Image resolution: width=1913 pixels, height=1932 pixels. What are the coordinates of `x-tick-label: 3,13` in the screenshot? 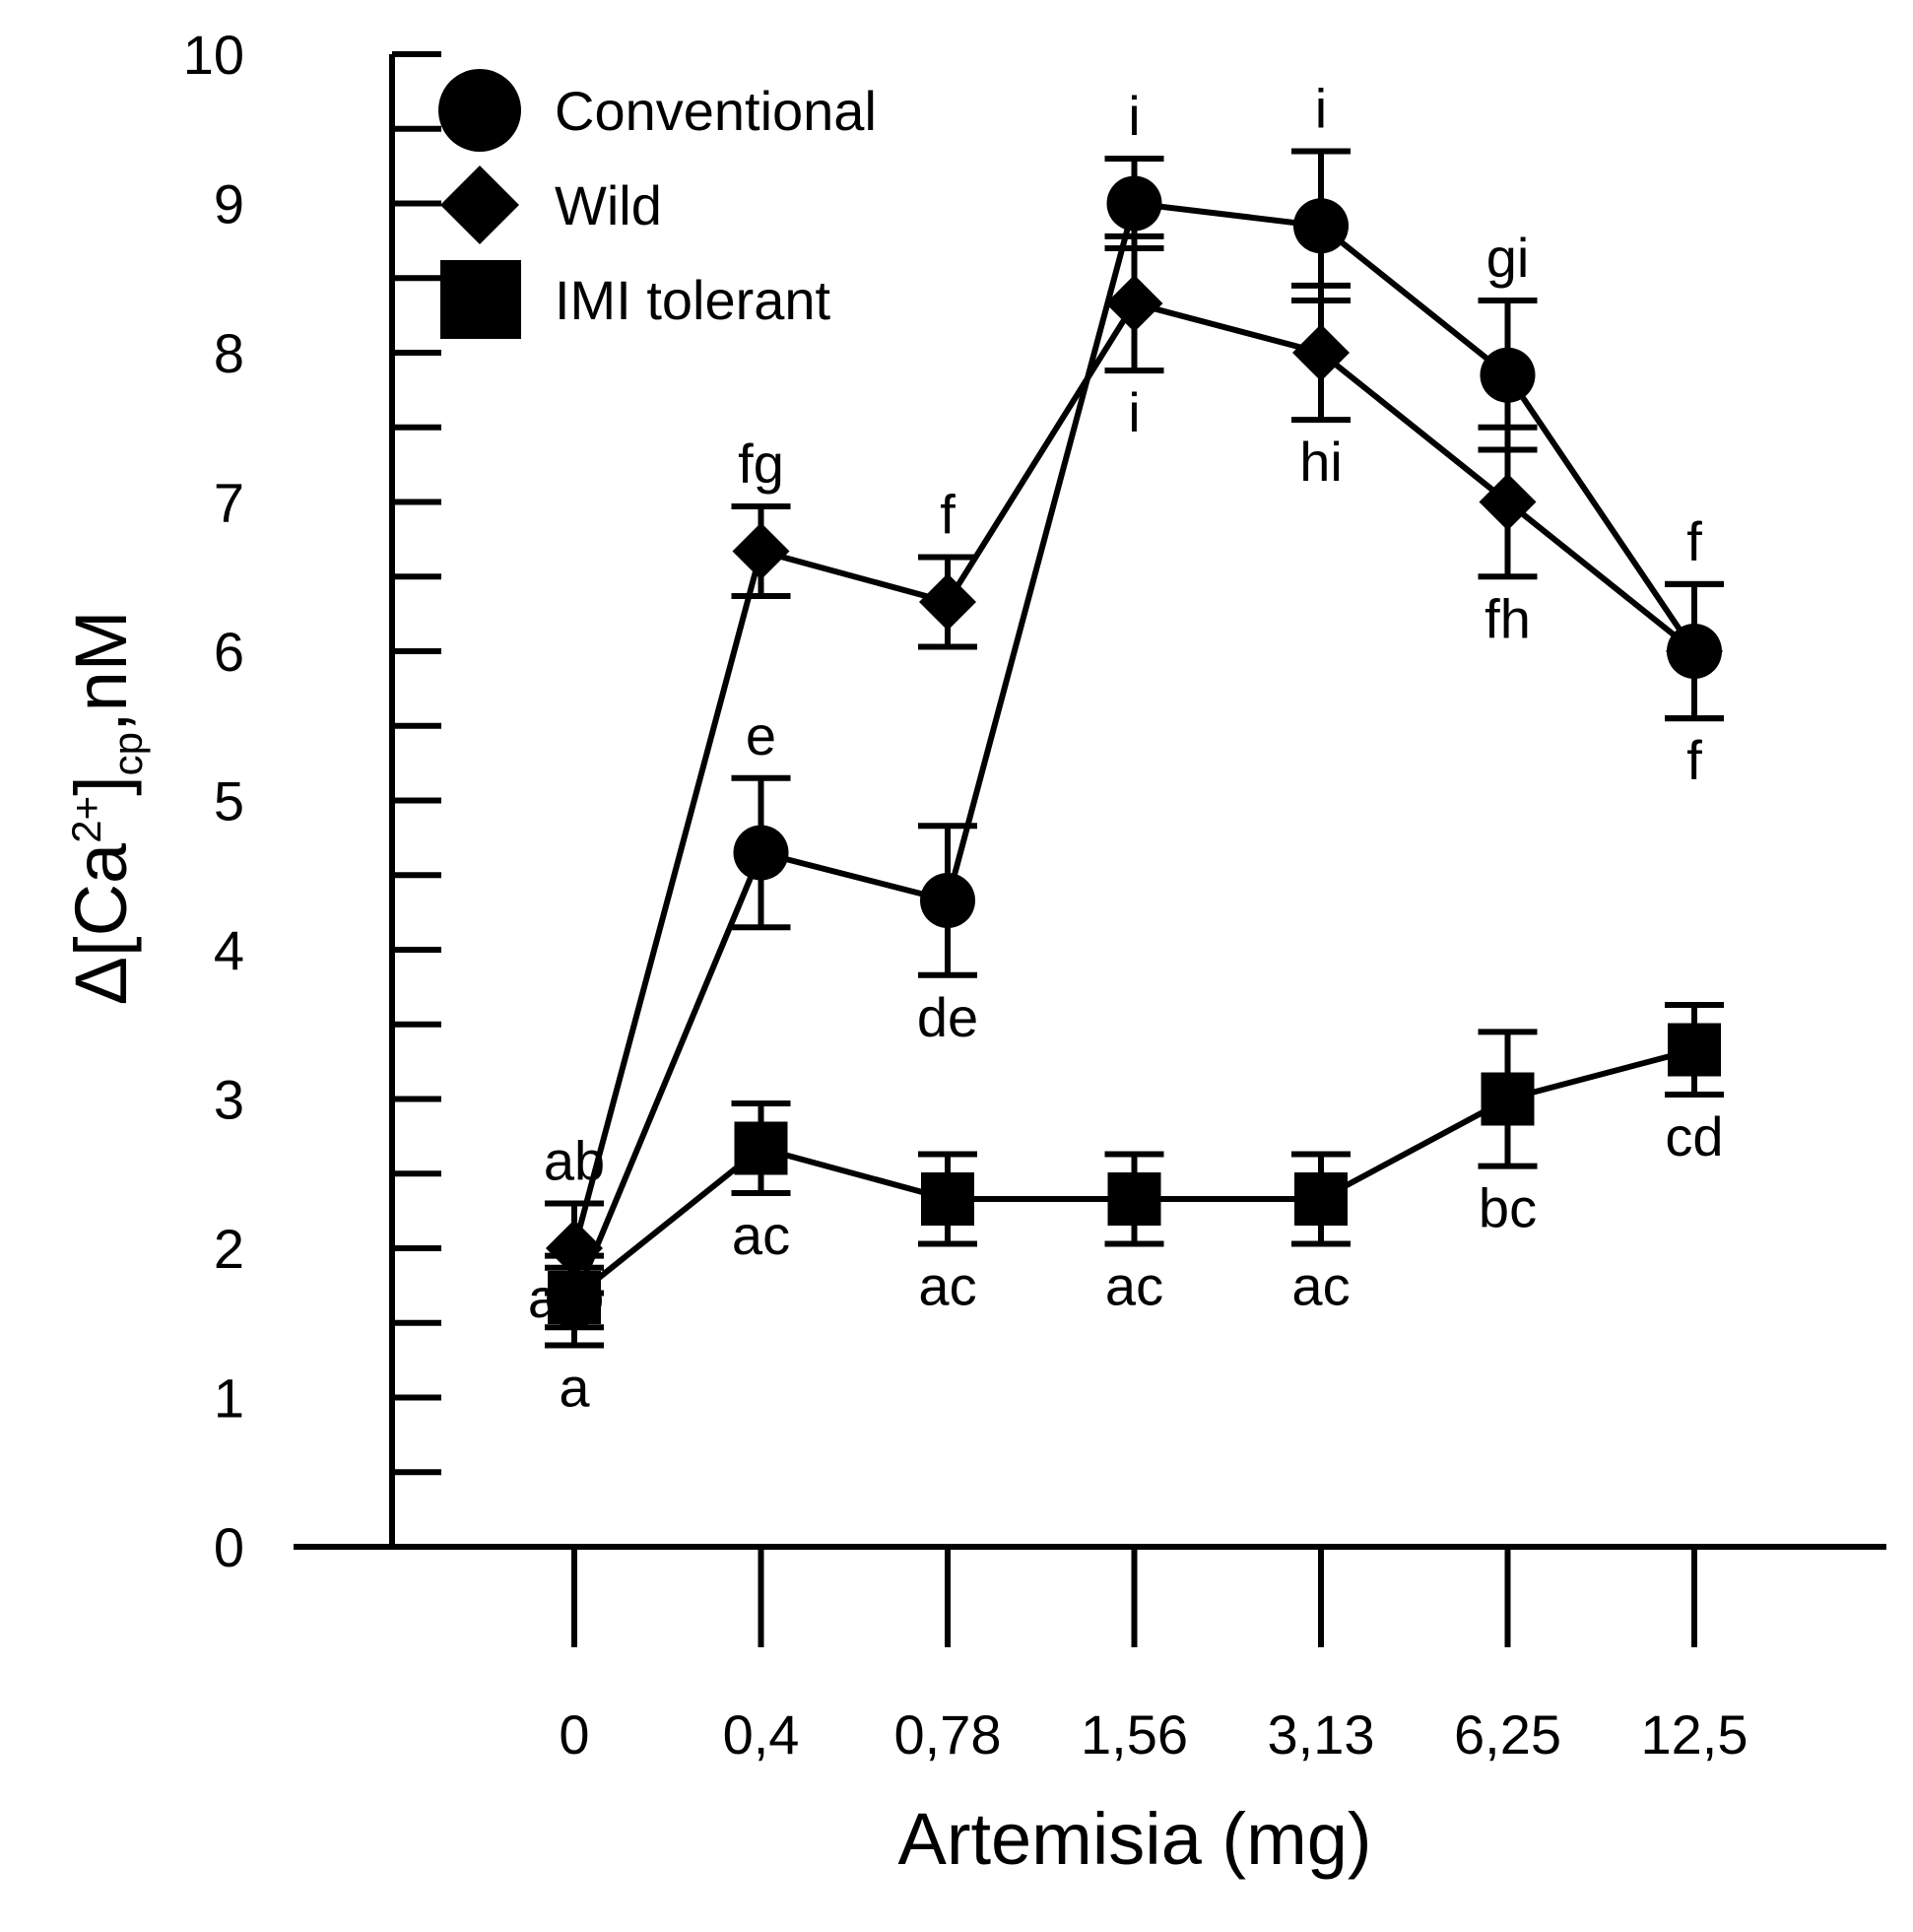 It's located at (1321, 1734).